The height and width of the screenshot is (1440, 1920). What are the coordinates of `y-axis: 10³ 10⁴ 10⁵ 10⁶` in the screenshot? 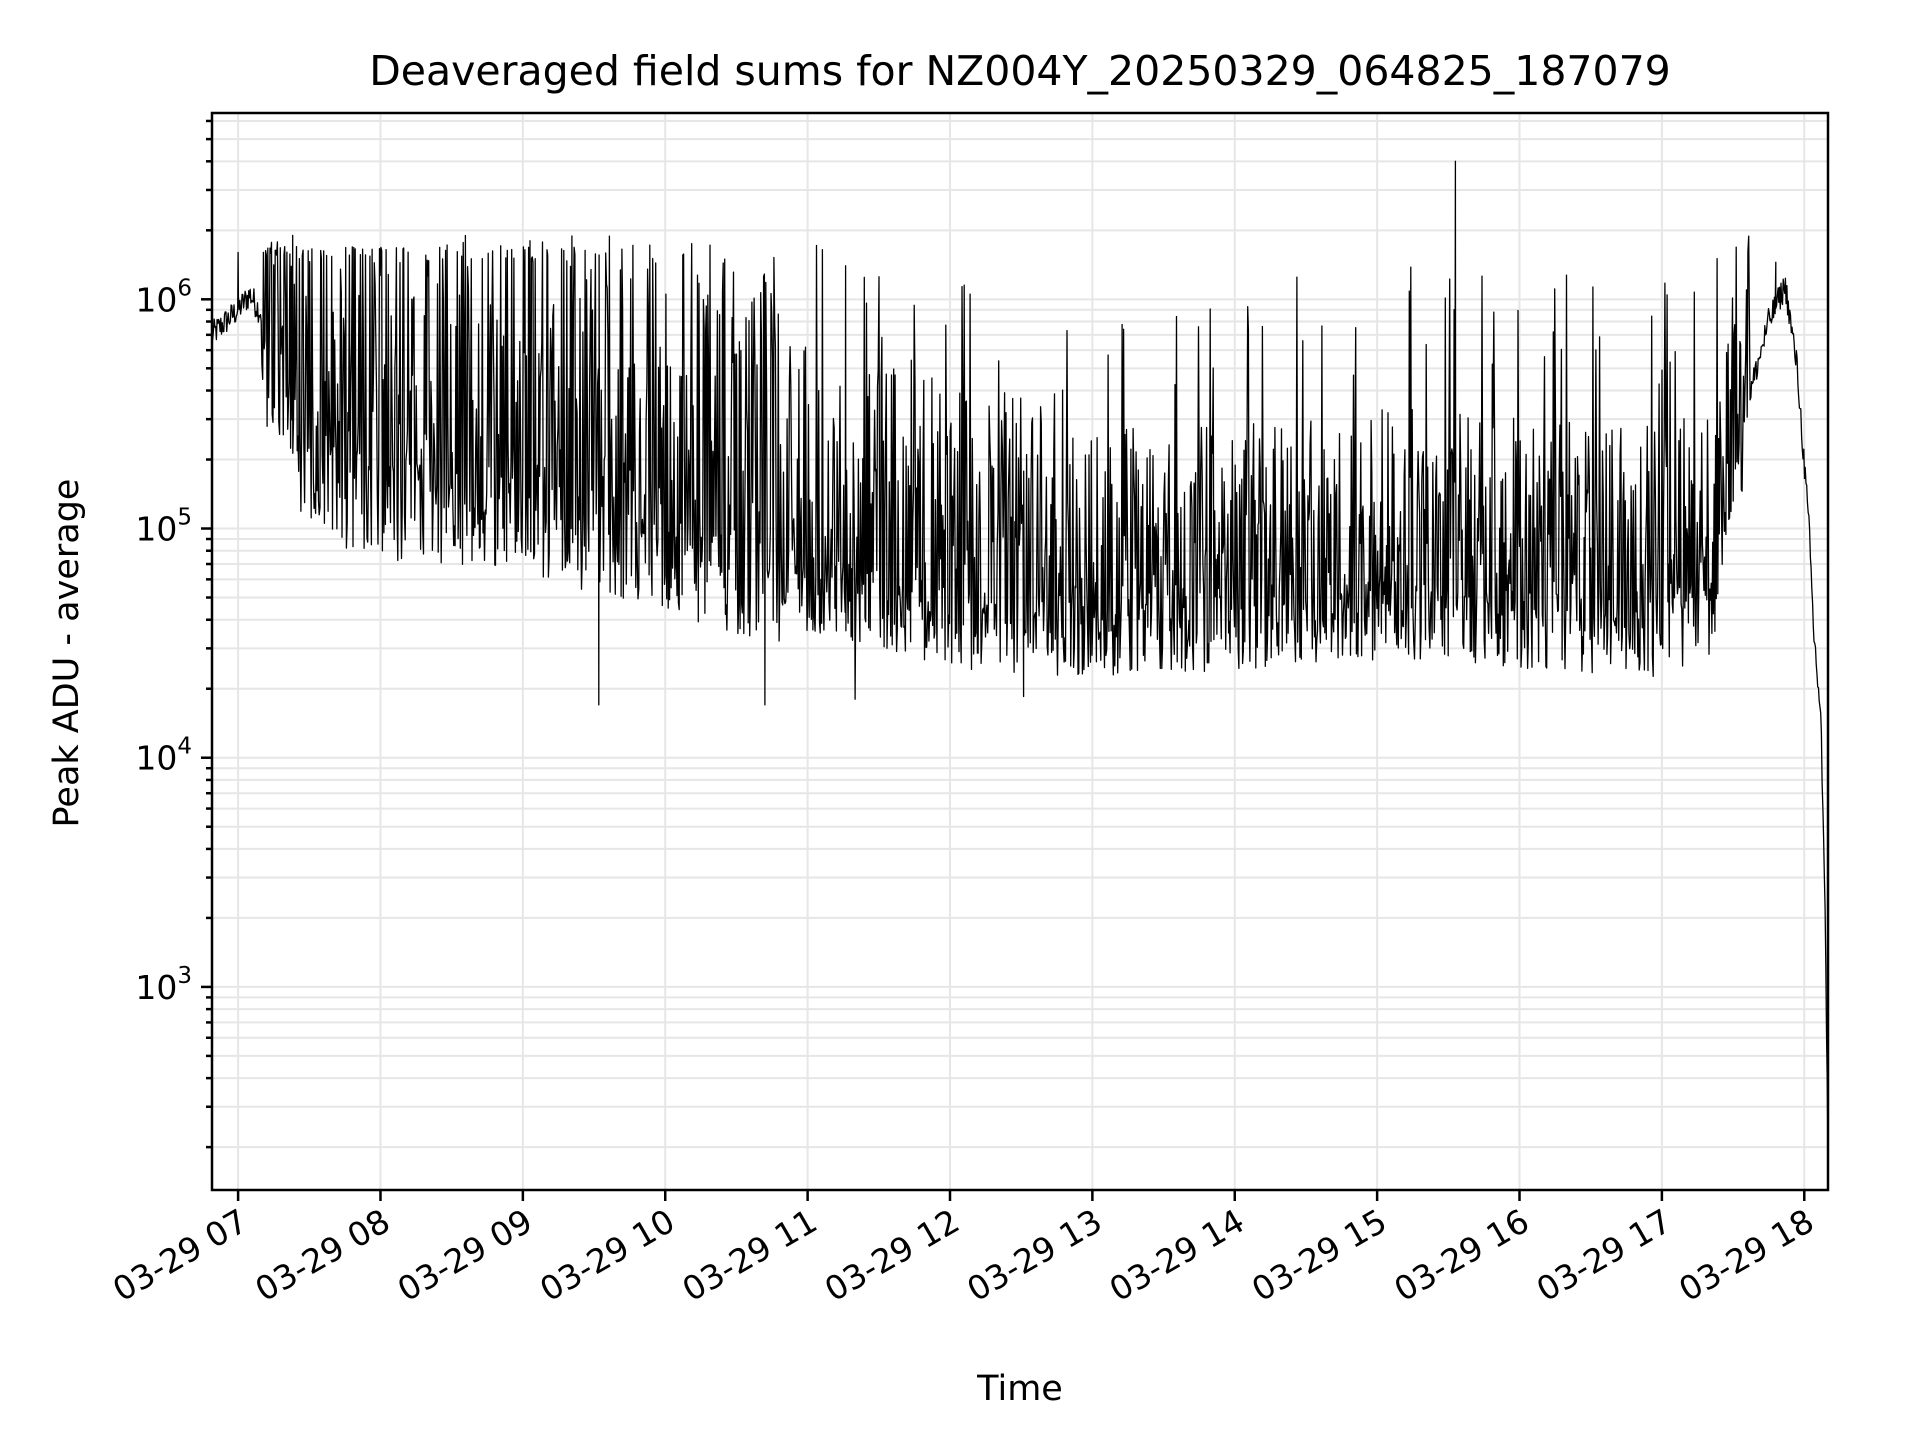 It's located at (173, 634).